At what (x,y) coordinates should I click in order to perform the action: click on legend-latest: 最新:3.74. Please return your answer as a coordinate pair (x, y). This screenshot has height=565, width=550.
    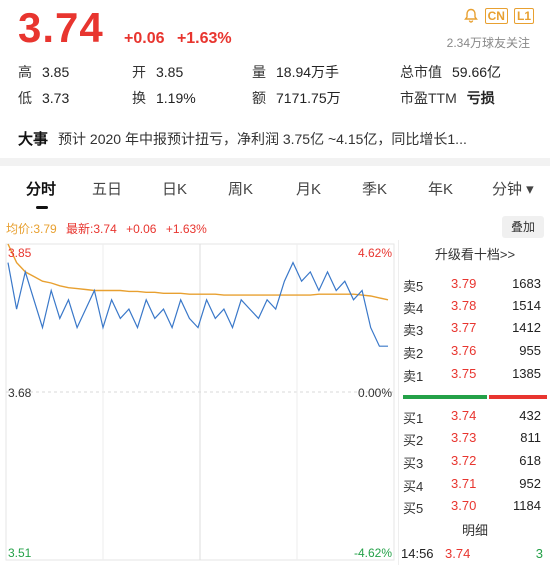
    Looking at the image, I should click on (91, 229).